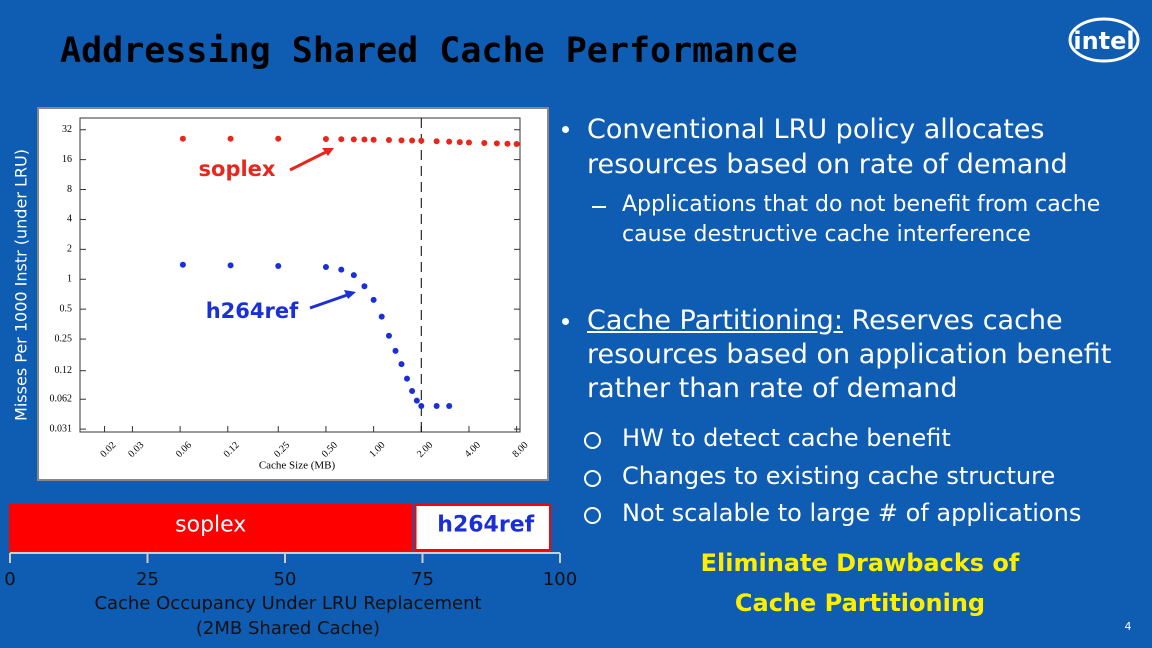  I want to click on logo-ring, so click(1104, 40).